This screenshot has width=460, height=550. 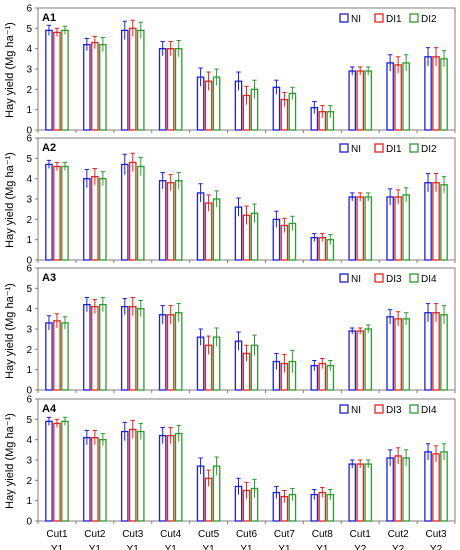 What do you see at coordinates (379, 409) in the screenshot?
I see `legend-swatch-di3` at bounding box center [379, 409].